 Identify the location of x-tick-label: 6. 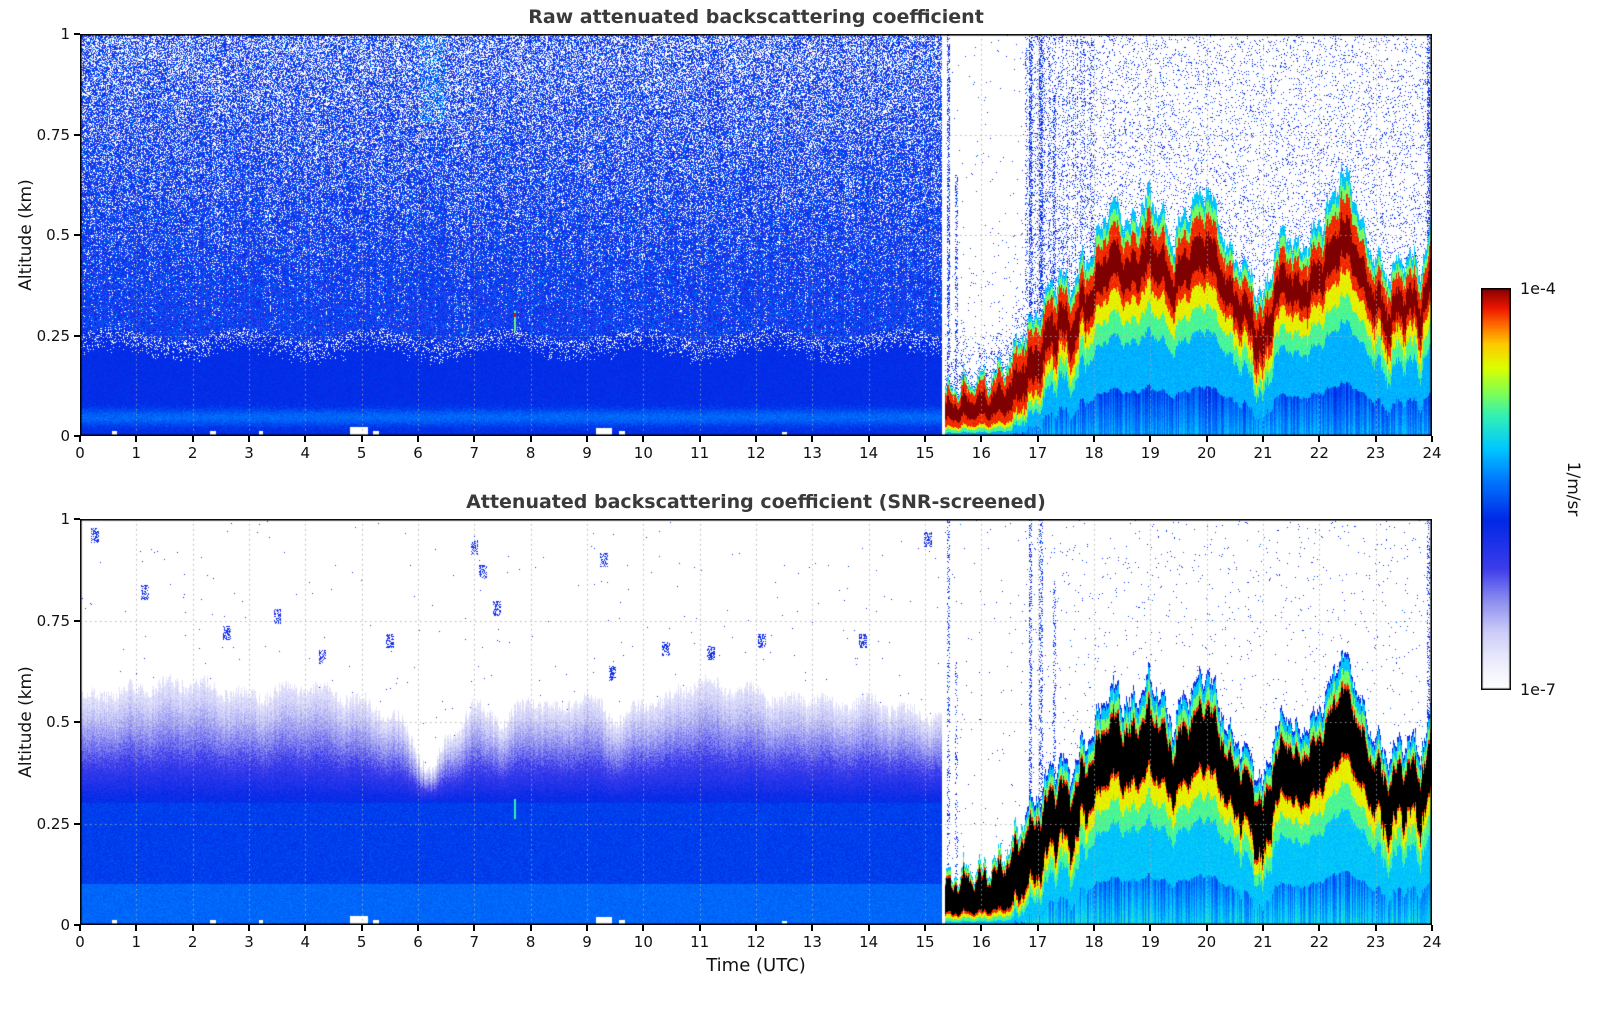
(418, 453).